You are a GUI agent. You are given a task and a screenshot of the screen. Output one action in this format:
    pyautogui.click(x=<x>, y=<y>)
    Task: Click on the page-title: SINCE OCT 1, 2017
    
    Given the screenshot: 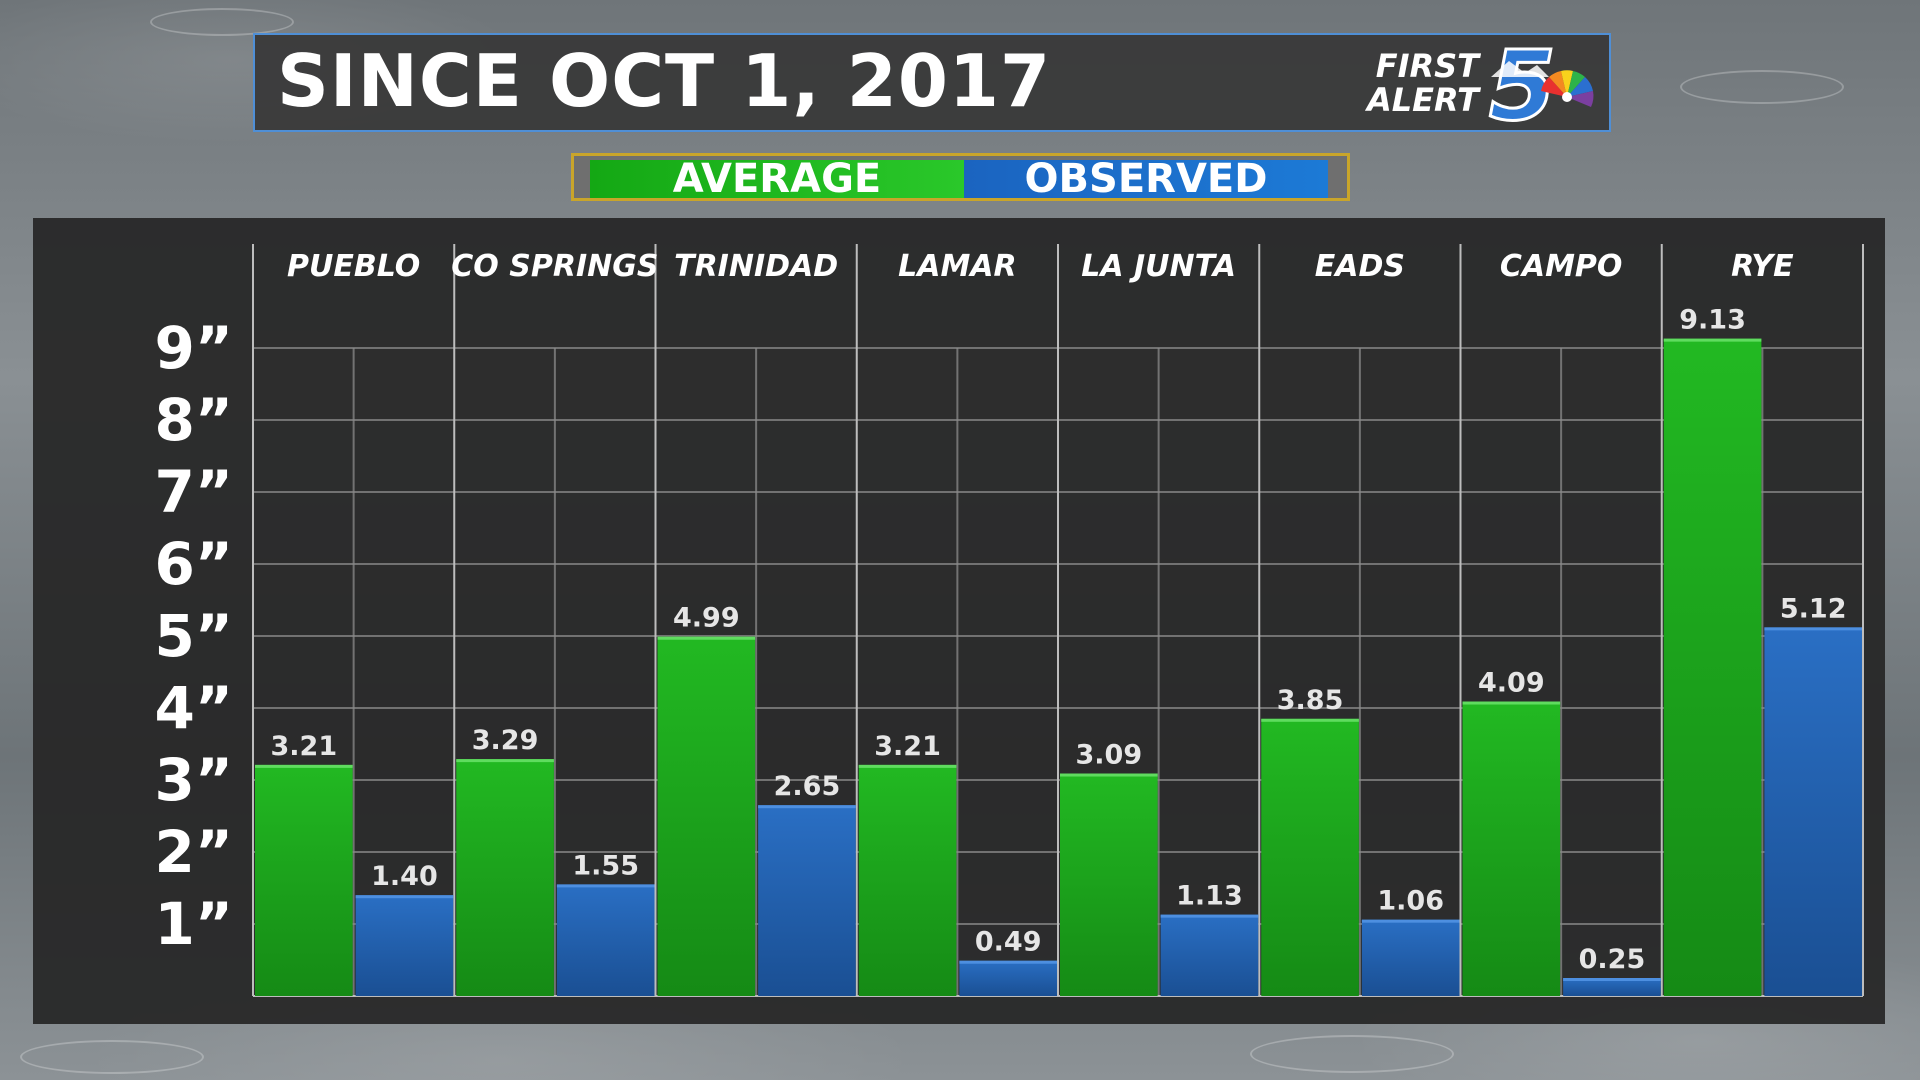 What is the action you would take?
    pyautogui.click(x=664, y=81)
    